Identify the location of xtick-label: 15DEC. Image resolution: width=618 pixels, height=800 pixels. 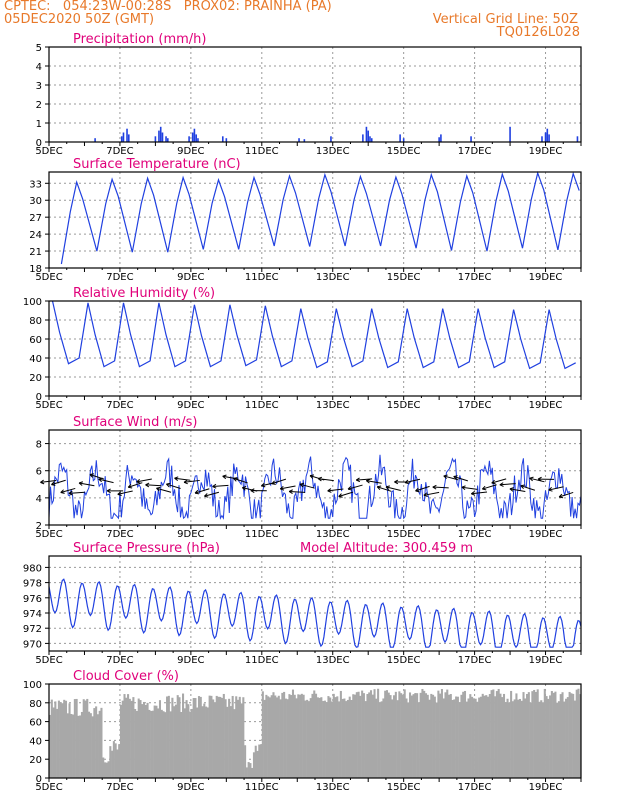
(404, 660).